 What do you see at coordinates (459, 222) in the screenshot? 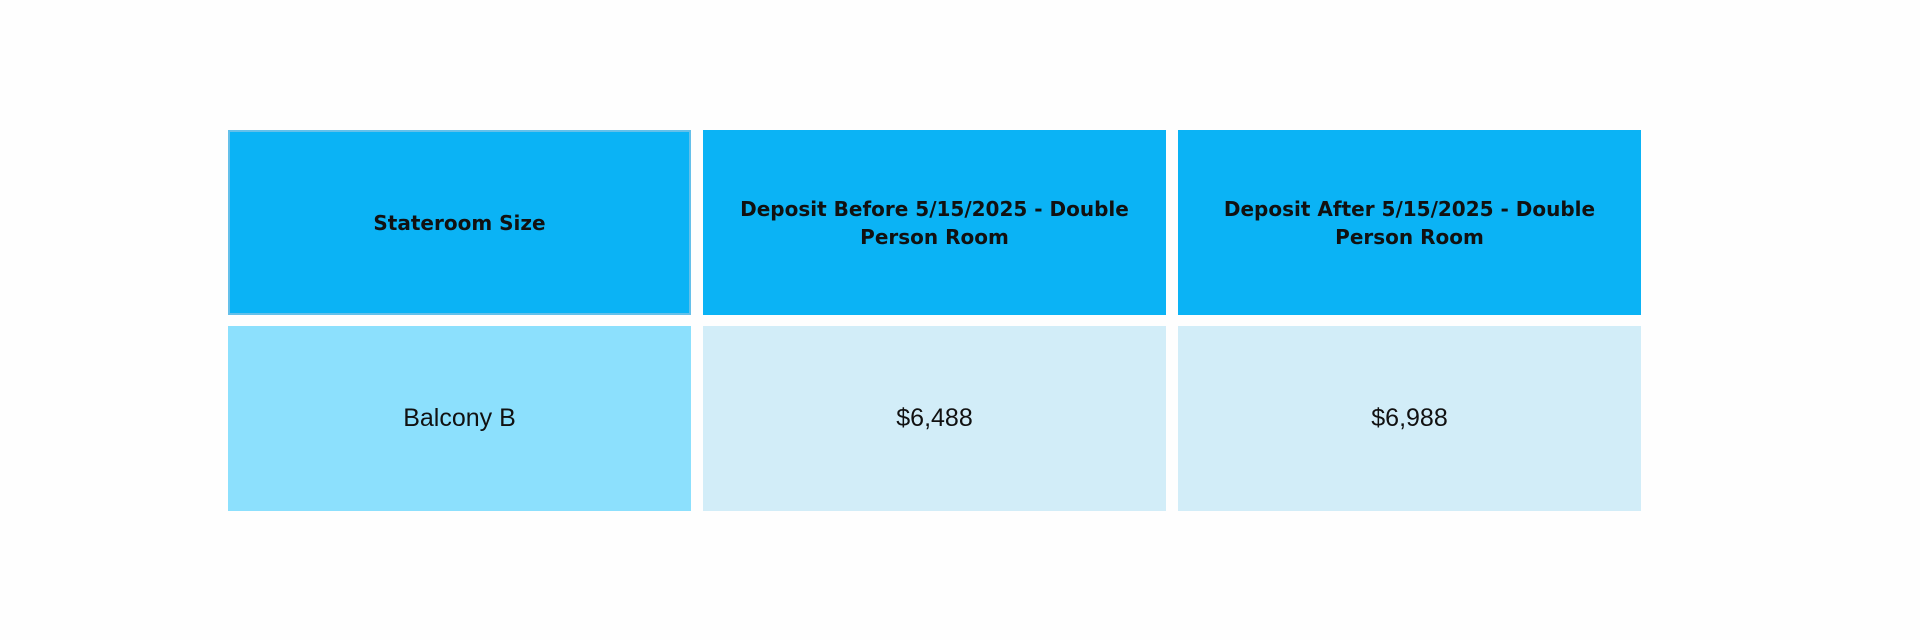
I see `header-cell: Stateroom Size` at bounding box center [459, 222].